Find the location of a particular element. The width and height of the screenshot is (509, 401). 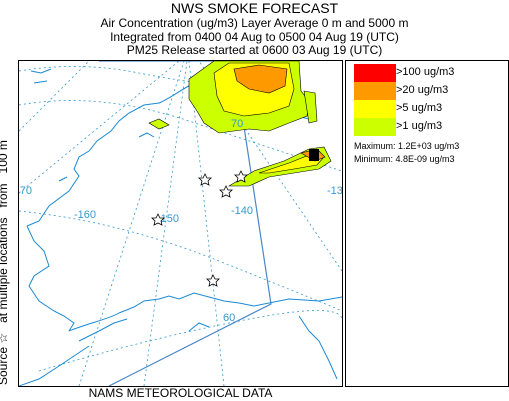

source-stars is located at coordinates (199, 228).